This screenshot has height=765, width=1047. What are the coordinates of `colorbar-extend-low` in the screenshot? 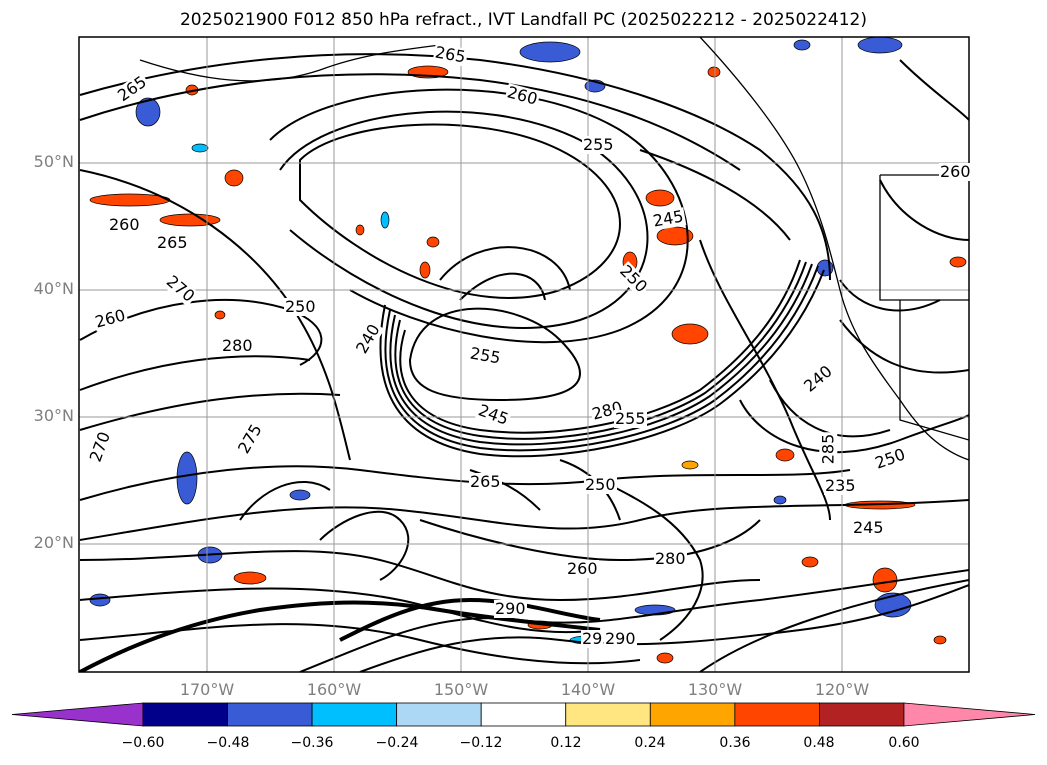 It's located at (77, 714).